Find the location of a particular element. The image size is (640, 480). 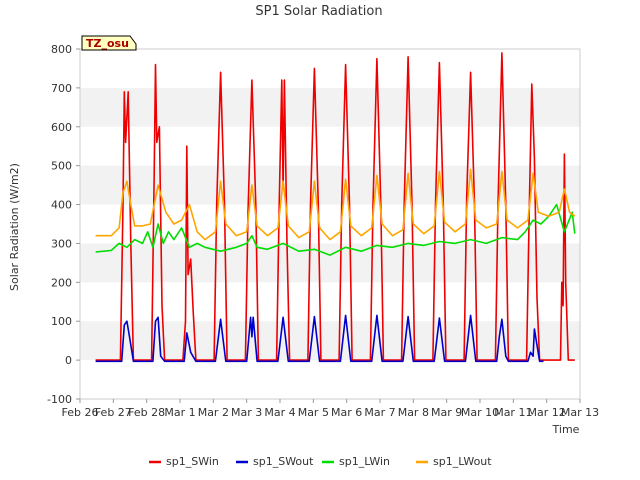

x-tick-label: Mar 11 is located at coordinates (513, 412).